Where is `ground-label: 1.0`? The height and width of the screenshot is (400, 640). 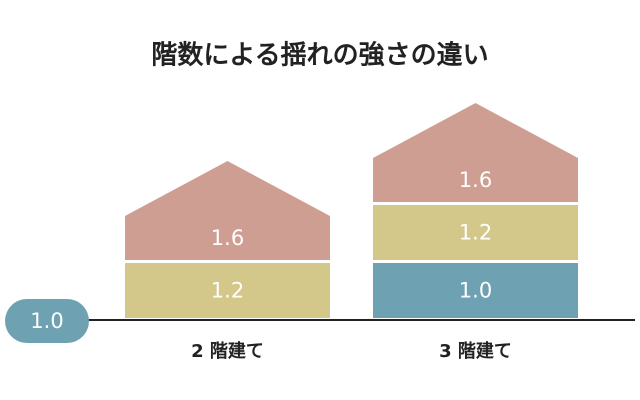
ground-label: 1.0 is located at coordinates (46, 321).